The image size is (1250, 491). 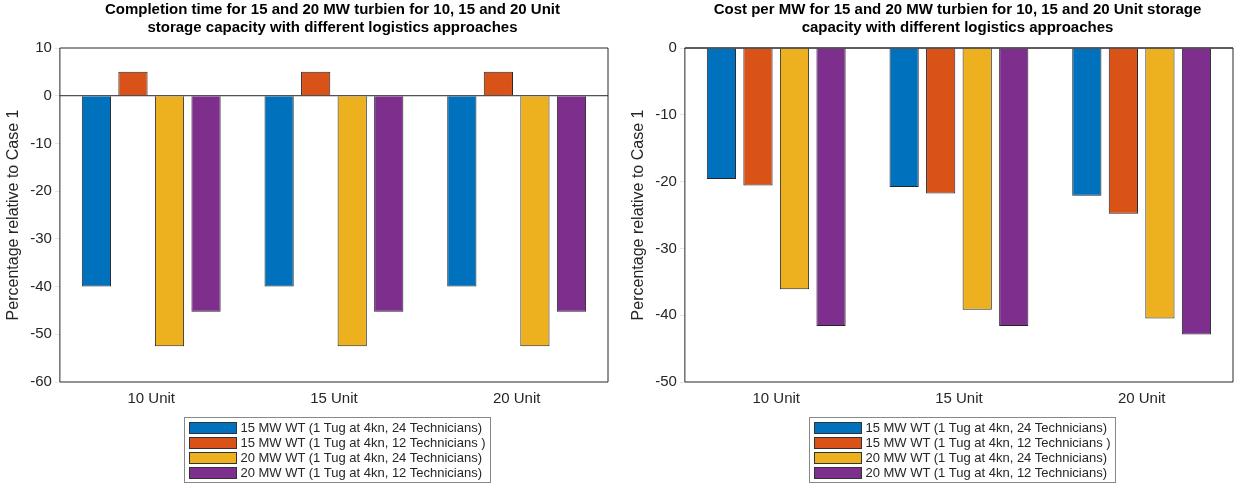 What do you see at coordinates (43, 47) in the screenshot?
I see `y-tick-label: 10` at bounding box center [43, 47].